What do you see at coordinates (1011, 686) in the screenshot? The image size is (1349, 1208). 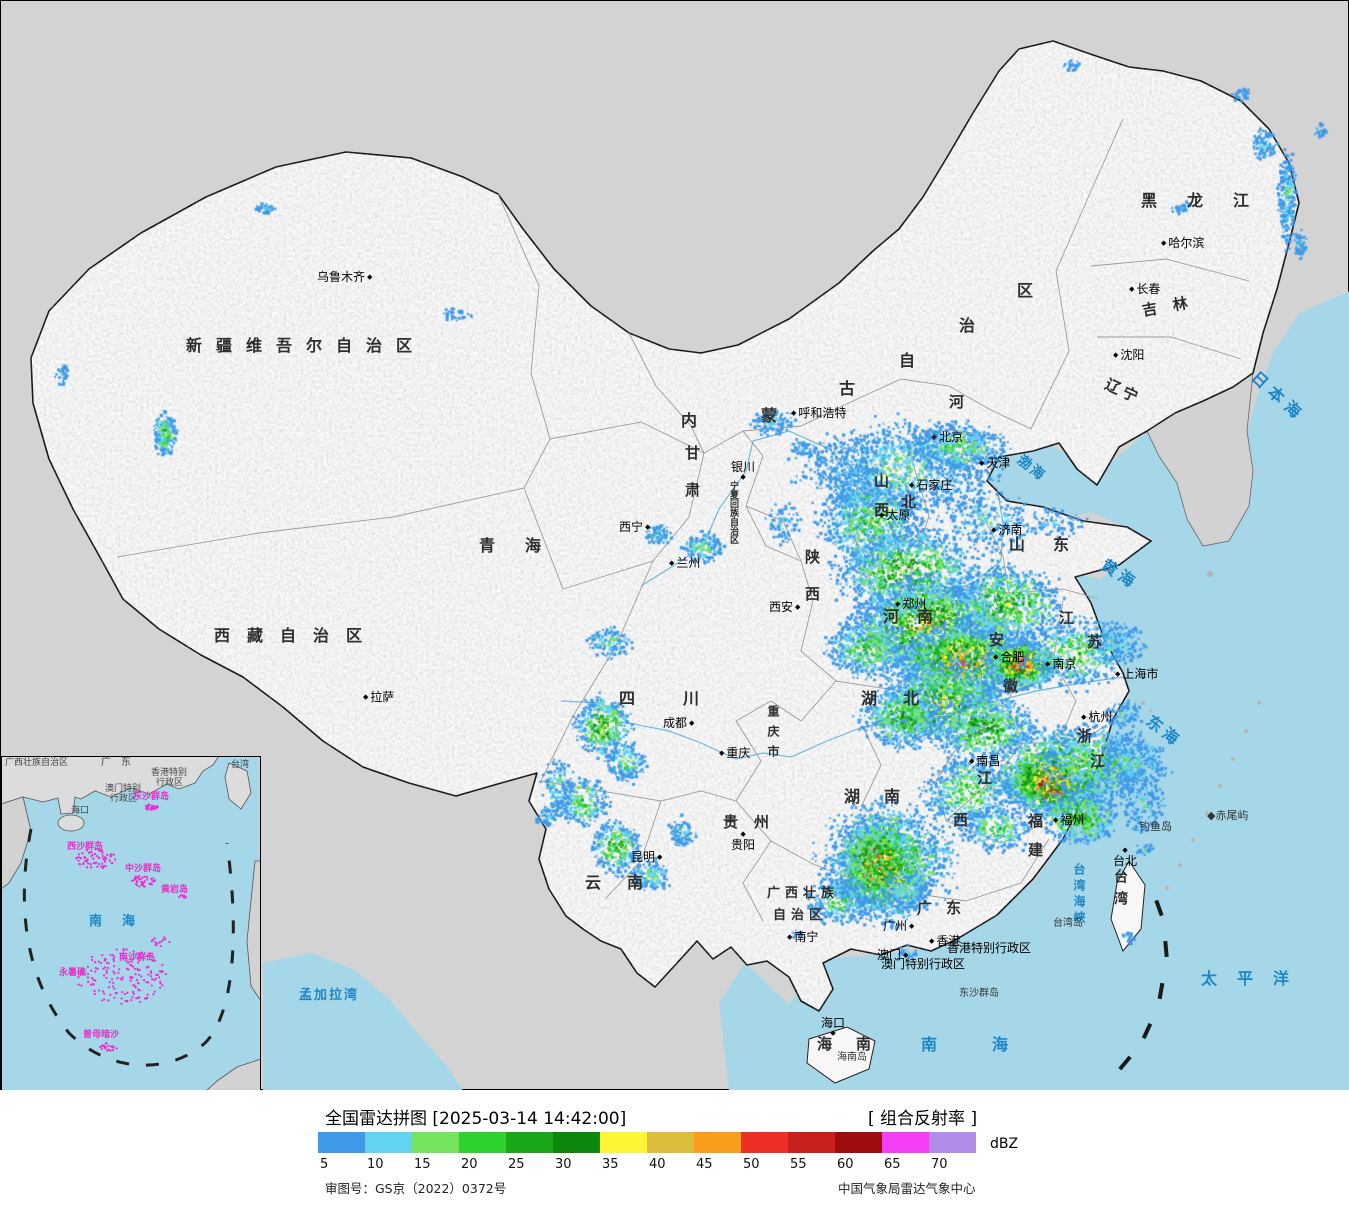 I see `province-label: 徽` at bounding box center [1011, 686].